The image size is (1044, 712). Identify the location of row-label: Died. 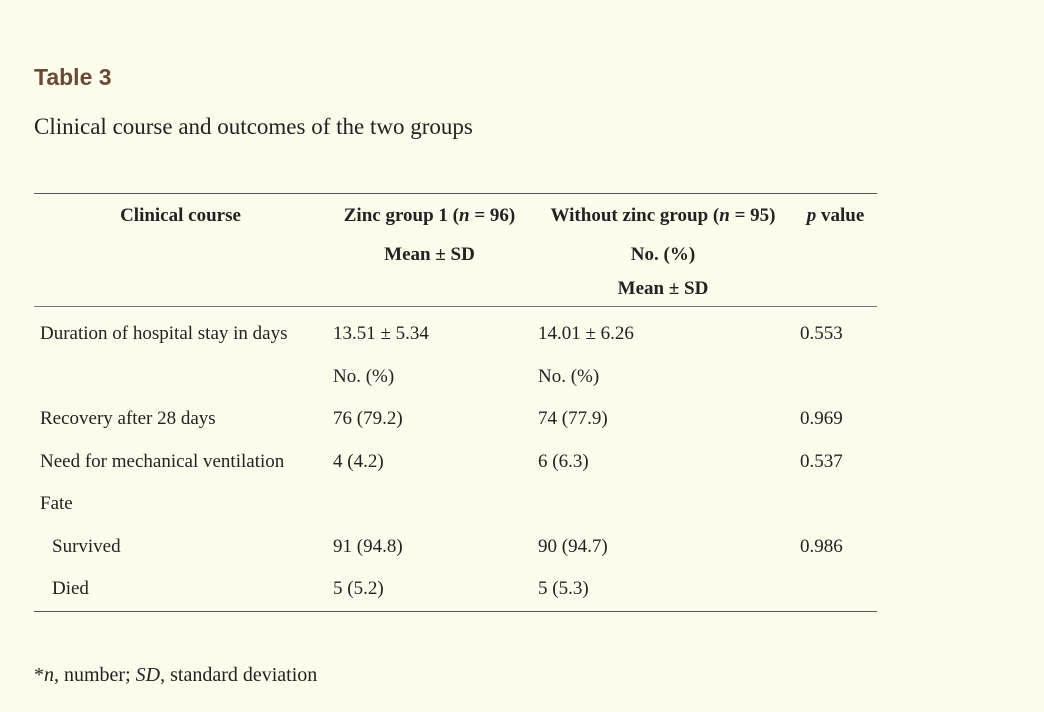
(180, 590).